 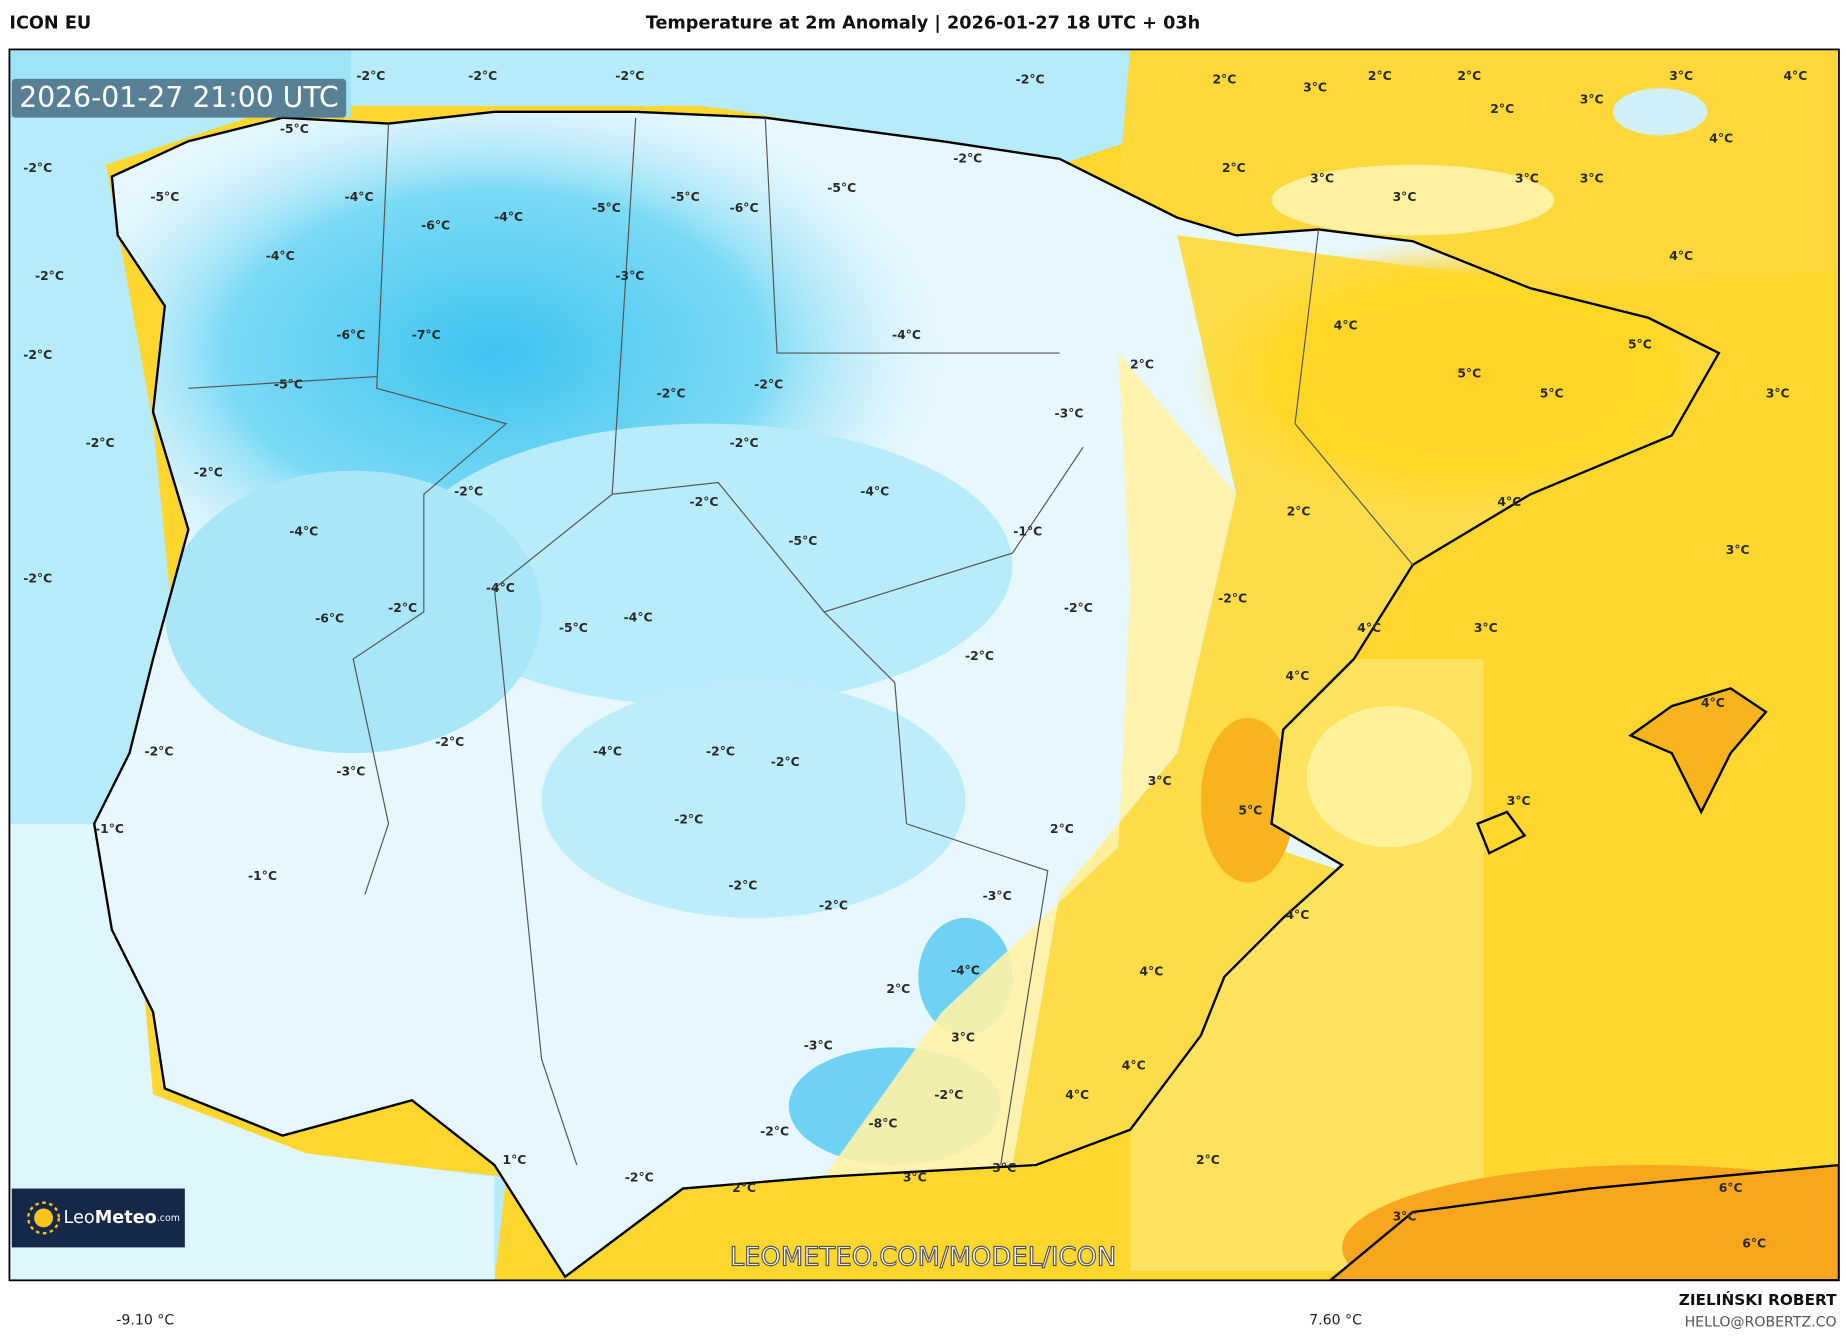 I want to click on colorbar-min: -9.10 °C, so click(x=145, y=1320).